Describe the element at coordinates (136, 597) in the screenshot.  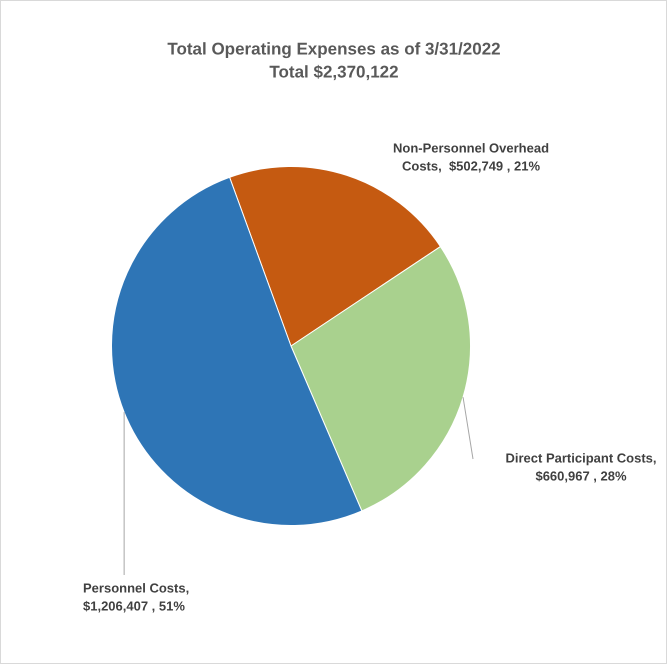
I see `slice-label: Personnel Costs, $1,206,407 , 51%` at that location.